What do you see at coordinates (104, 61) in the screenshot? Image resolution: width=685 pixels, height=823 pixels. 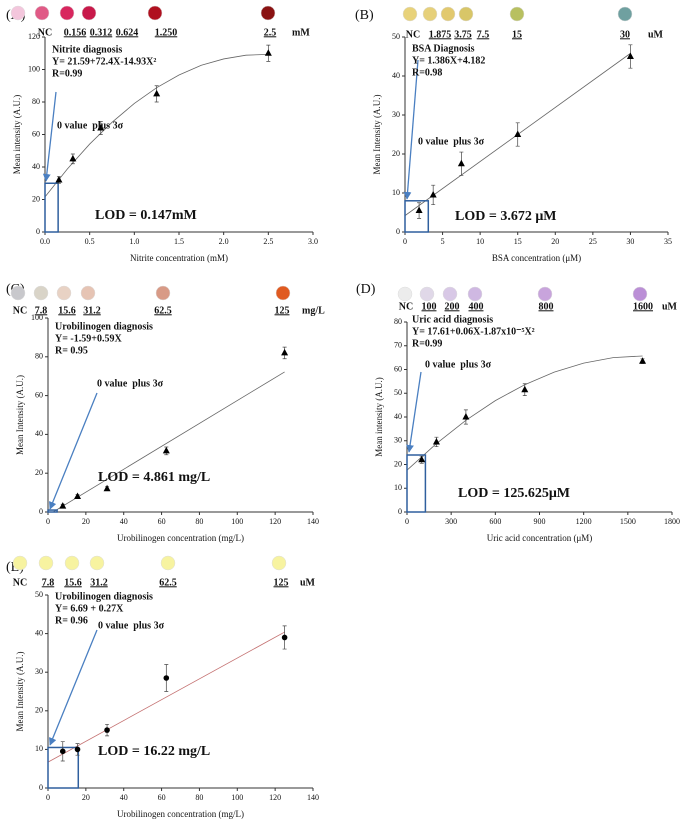 I see `equation: Y= 21.59+72.4X-14.93X²` at bounding box center [104, 61].